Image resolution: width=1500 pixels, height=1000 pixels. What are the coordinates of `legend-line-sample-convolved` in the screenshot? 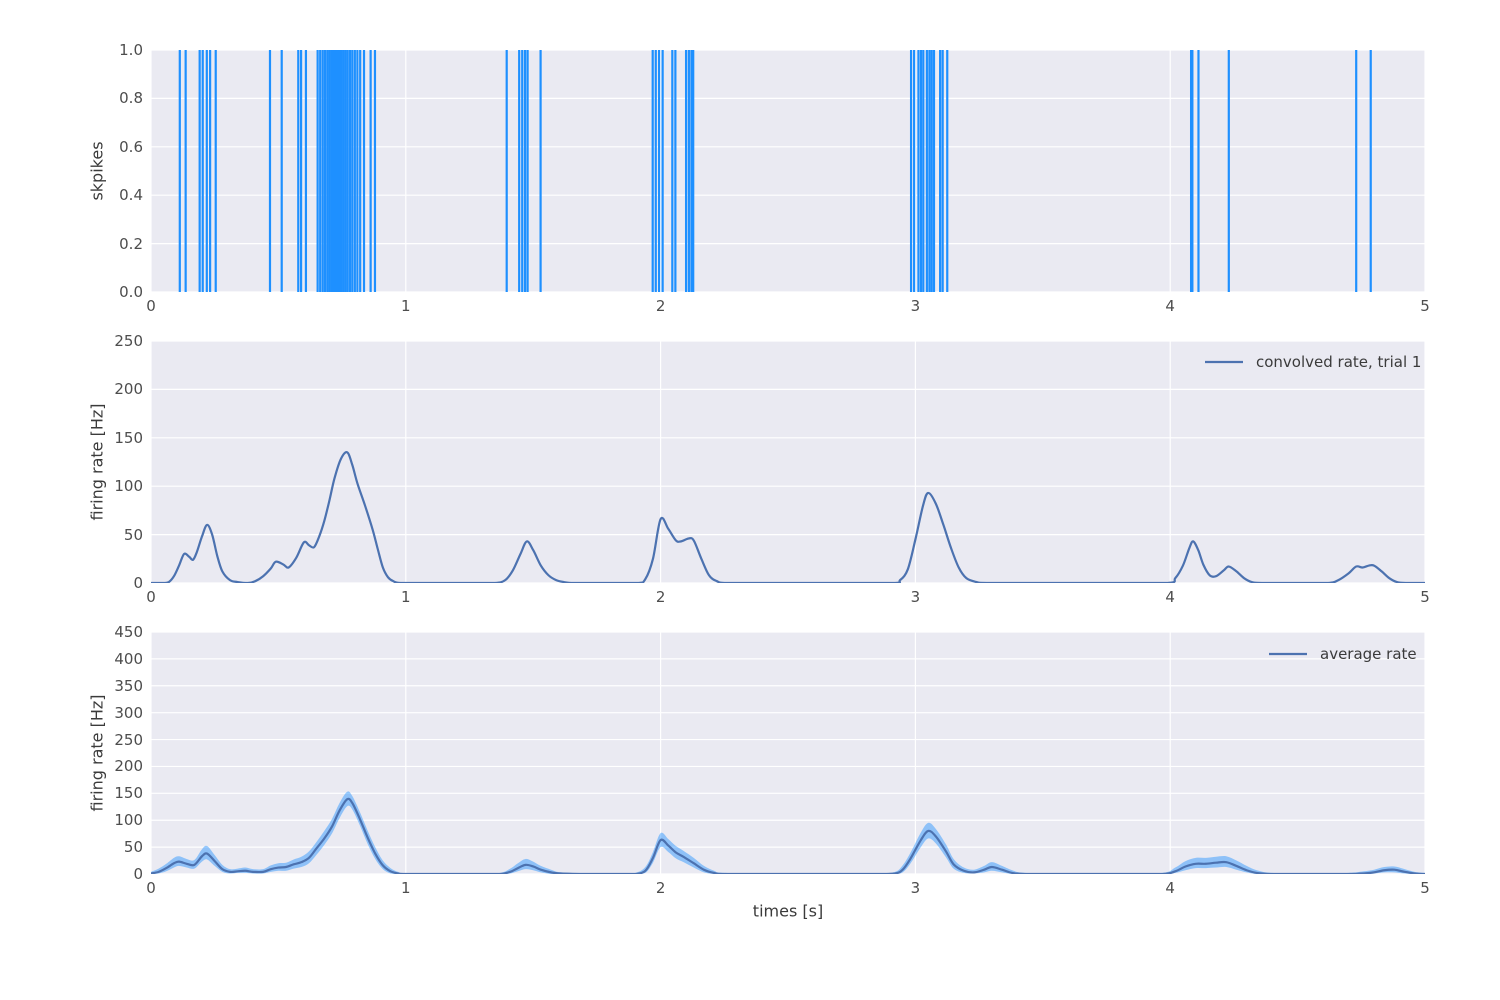 It's located at (1224, 362).